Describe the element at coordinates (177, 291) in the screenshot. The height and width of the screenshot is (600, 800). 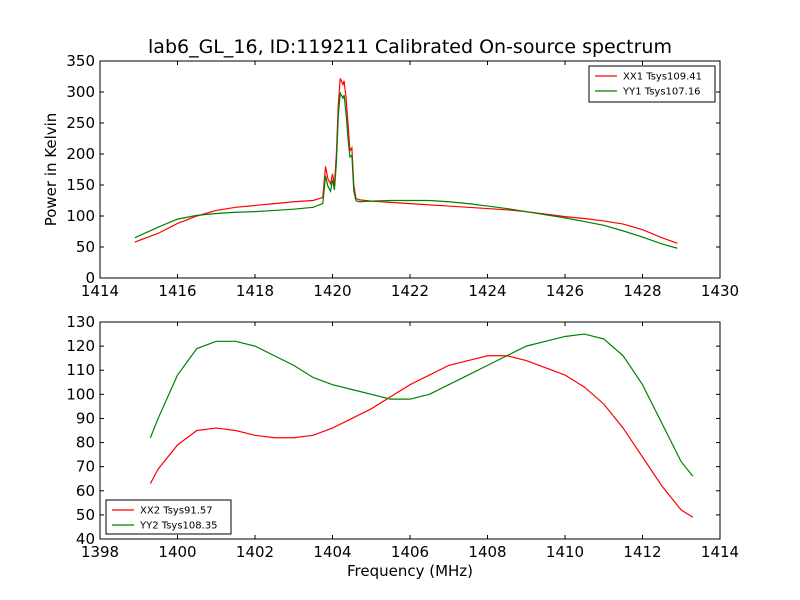
I see `x-tick-label: 1416` at that location.